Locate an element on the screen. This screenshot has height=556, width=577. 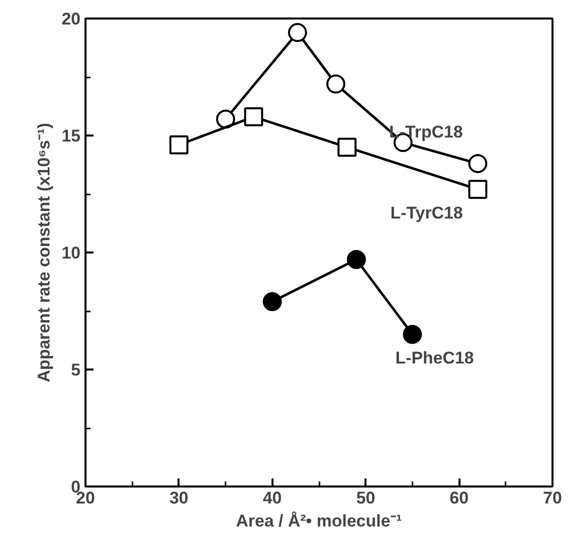
x-tick-label: 30 is located at coordinates (178, 498).